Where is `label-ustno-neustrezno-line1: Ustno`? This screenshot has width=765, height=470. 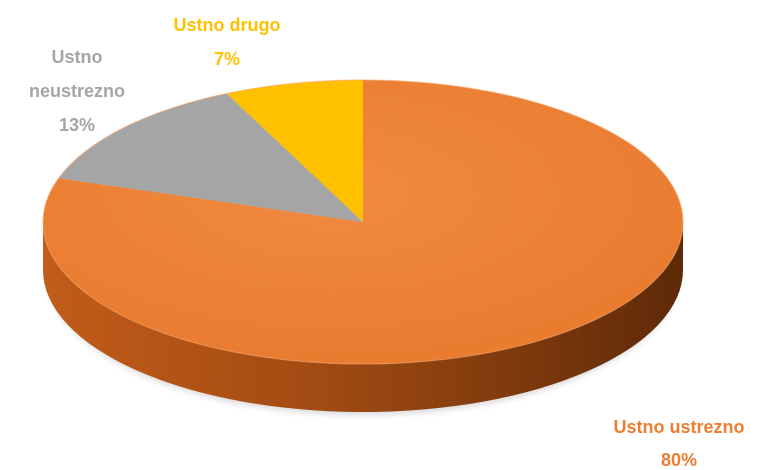
label-ustno-neustrezno-line1: Ustno is located at coordinates (77, 57).